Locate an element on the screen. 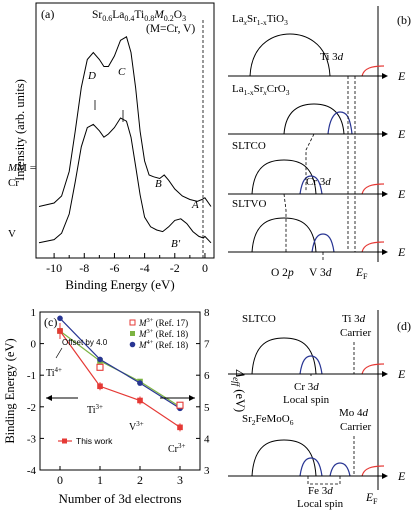  row3-ti3d-band is located at coordinates (373, 189).